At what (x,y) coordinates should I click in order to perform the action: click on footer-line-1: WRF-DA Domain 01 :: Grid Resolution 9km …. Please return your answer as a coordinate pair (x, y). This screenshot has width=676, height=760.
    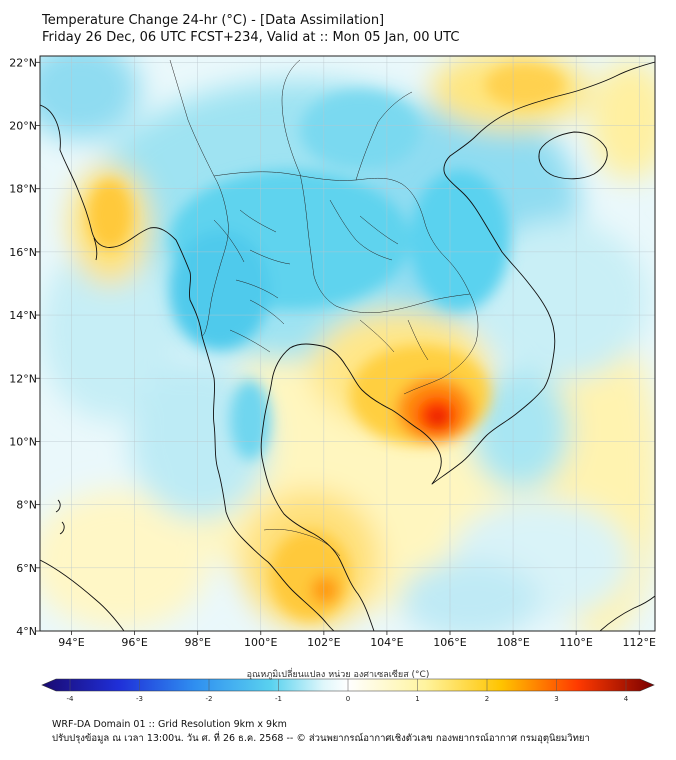
    Looking at the image, I should click on (169, 724).